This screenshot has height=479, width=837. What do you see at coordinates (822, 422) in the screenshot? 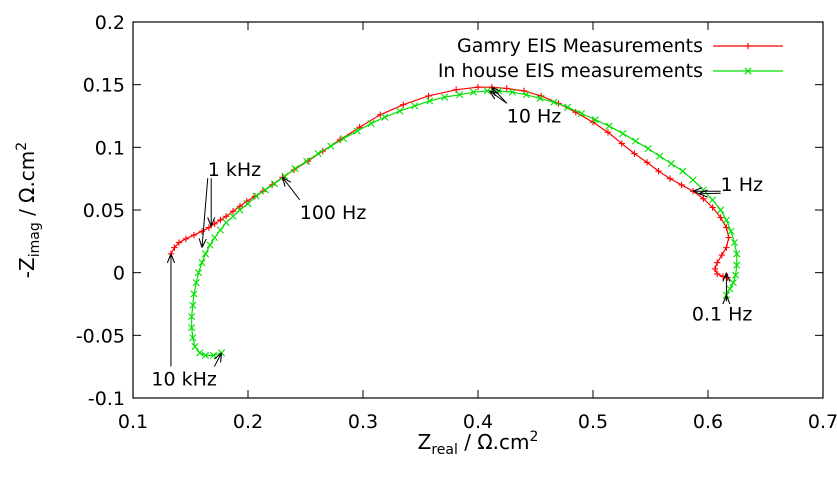
I see `x-tick-label: 0.7` at bounding box center [822, 422].